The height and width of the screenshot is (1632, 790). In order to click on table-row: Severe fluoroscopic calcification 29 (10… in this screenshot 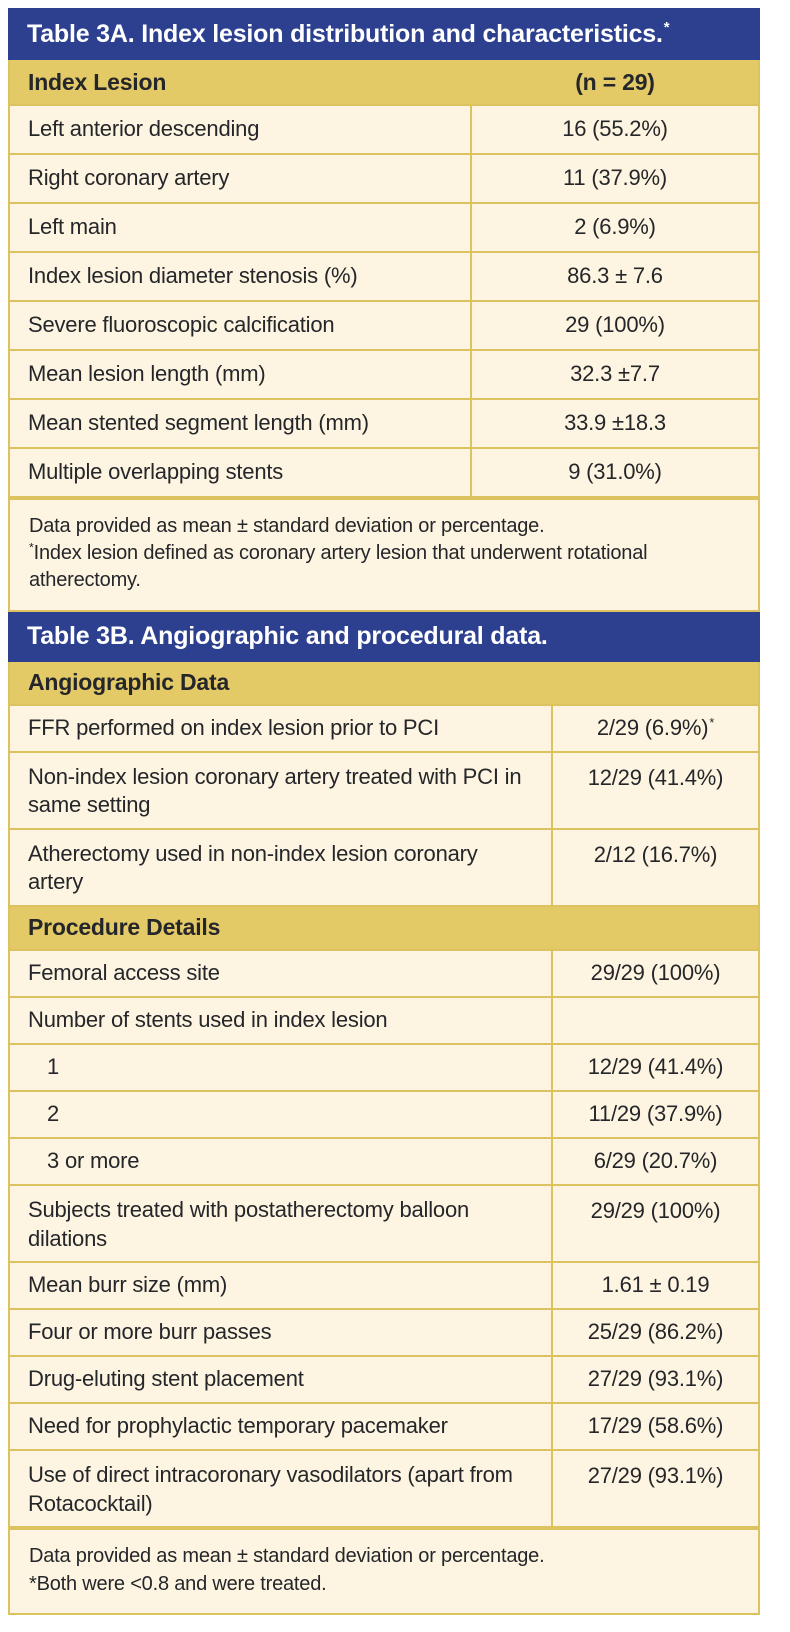, I will do `click(385, 324)`.